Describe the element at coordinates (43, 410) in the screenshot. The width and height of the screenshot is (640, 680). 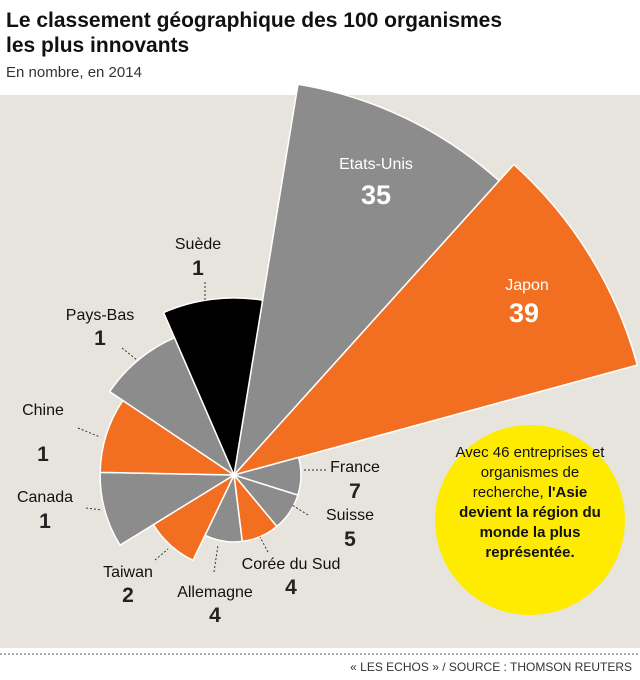
I see `category-label: Chine` at that location.